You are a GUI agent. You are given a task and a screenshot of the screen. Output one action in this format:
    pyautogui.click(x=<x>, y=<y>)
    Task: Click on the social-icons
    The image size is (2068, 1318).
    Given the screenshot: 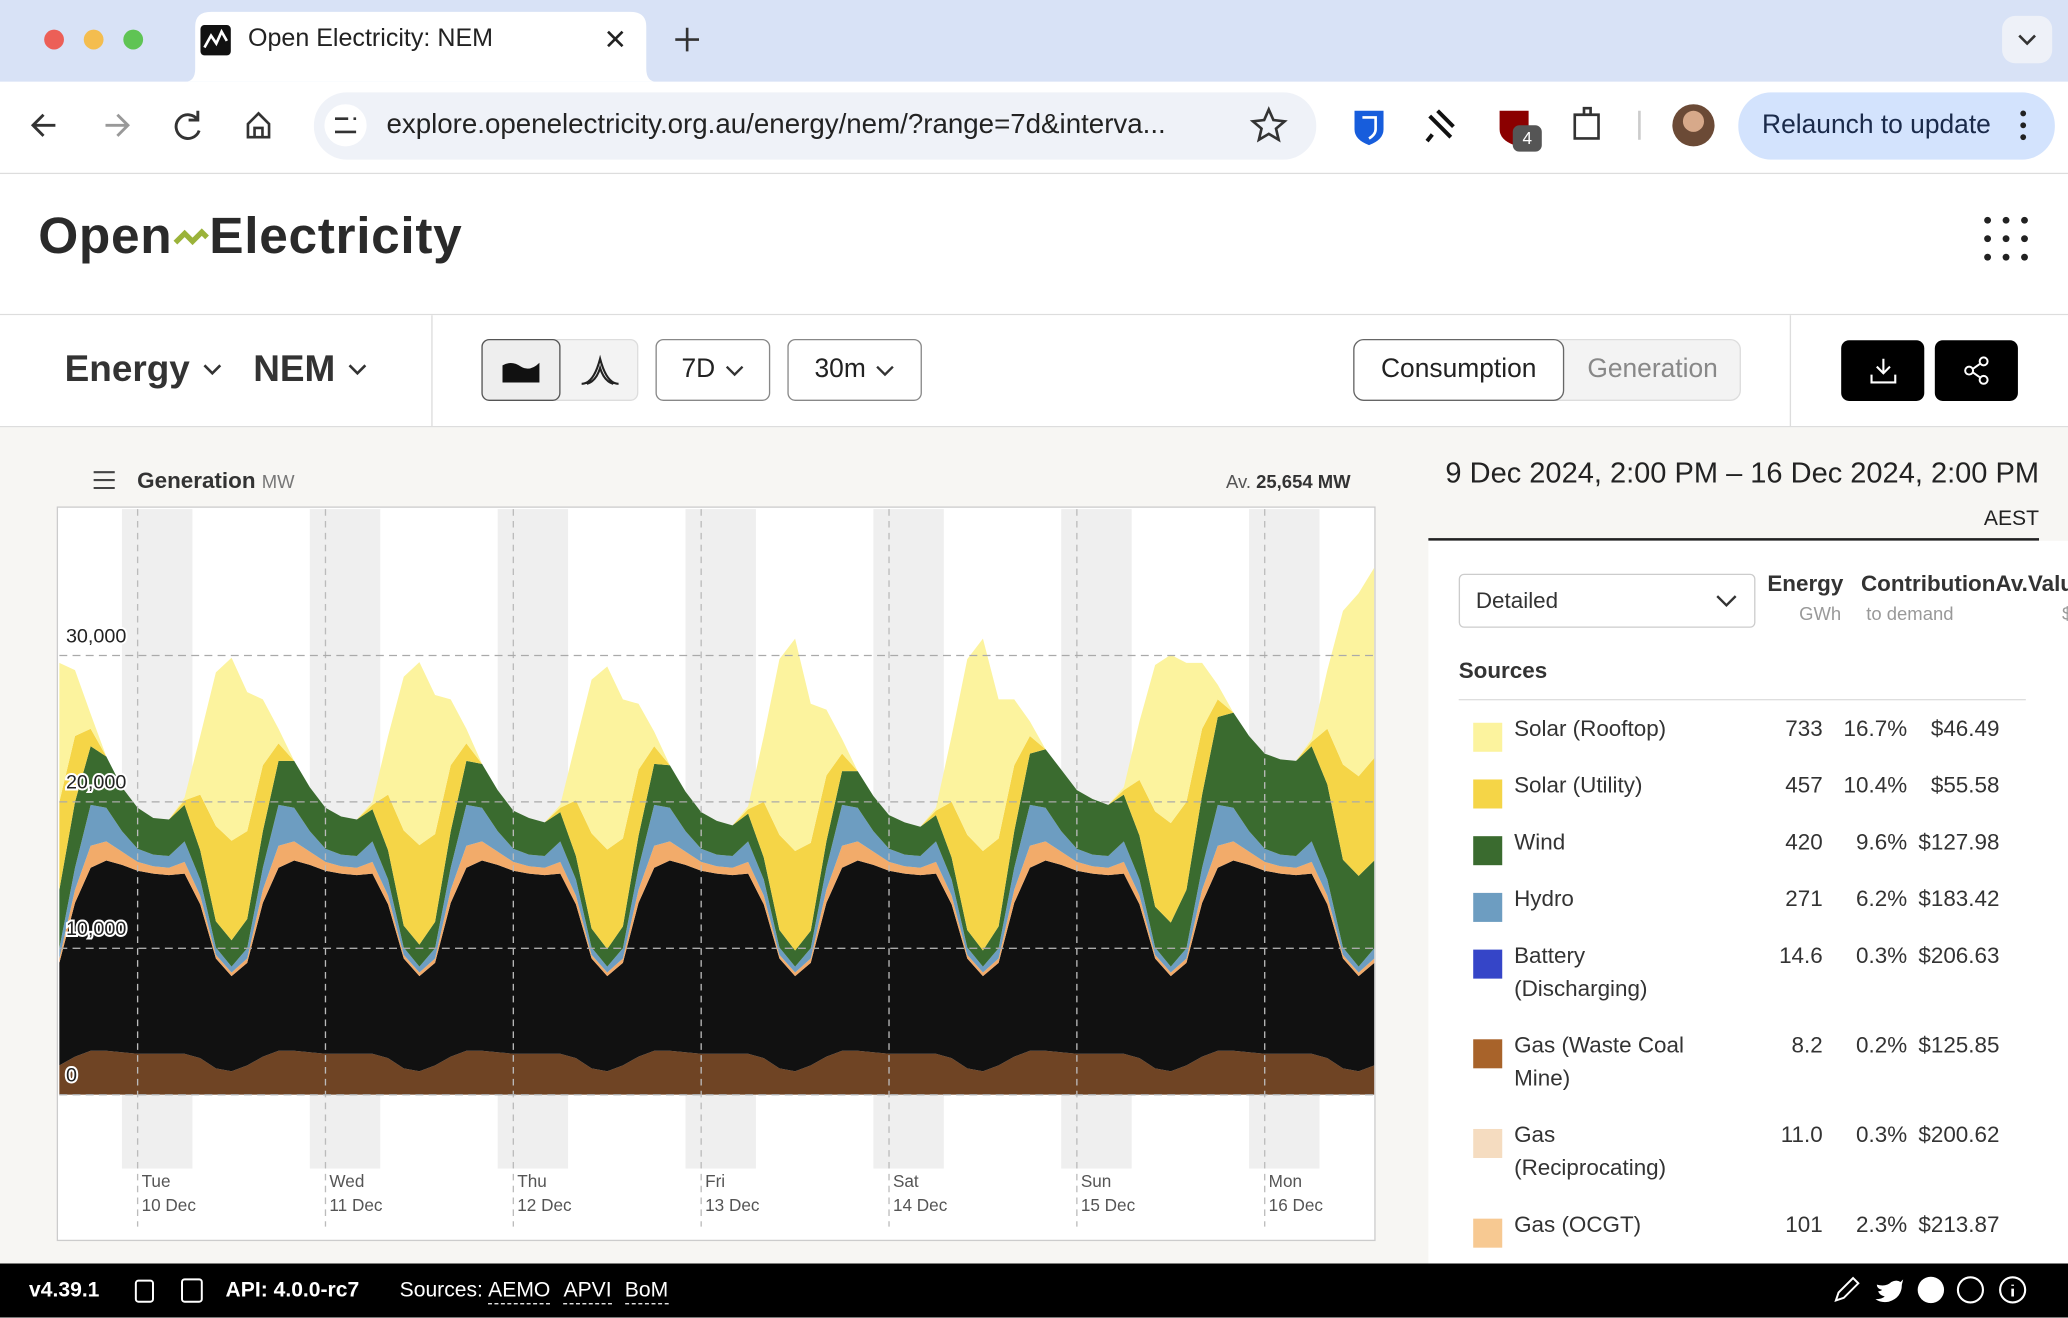 What is the action you would take?
    pyautogui.click(x=1930, y=1291)
    